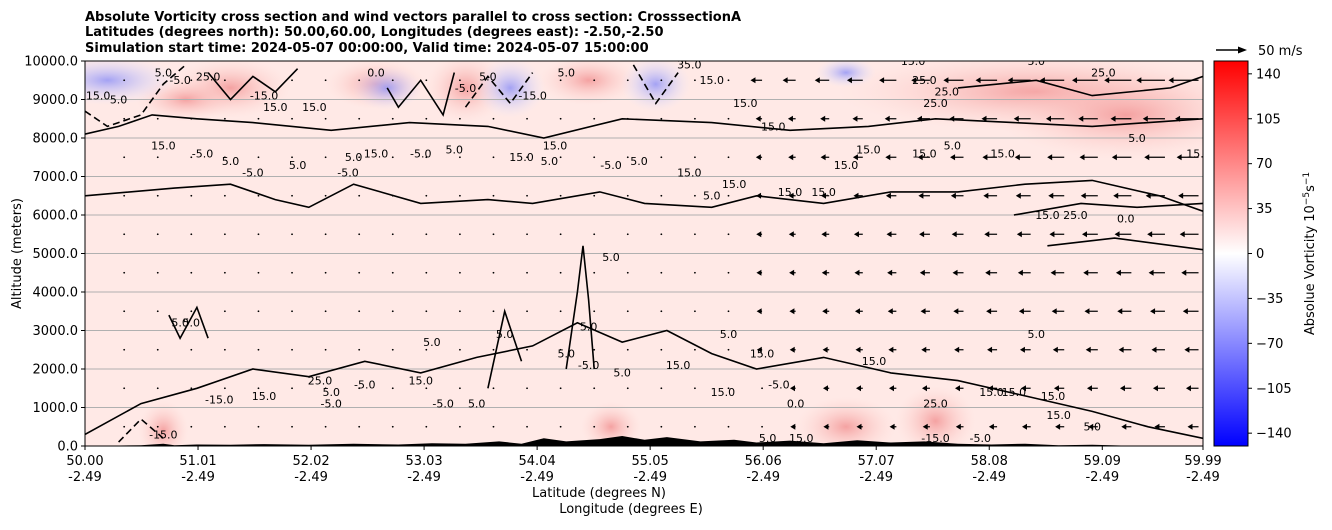 The width and height of the screenshot is (1332, 530). What do you see at coordinates (298, 165) in the screenshot?
I see `contour-label-35: 5.0` at bounding box center [298, 165].